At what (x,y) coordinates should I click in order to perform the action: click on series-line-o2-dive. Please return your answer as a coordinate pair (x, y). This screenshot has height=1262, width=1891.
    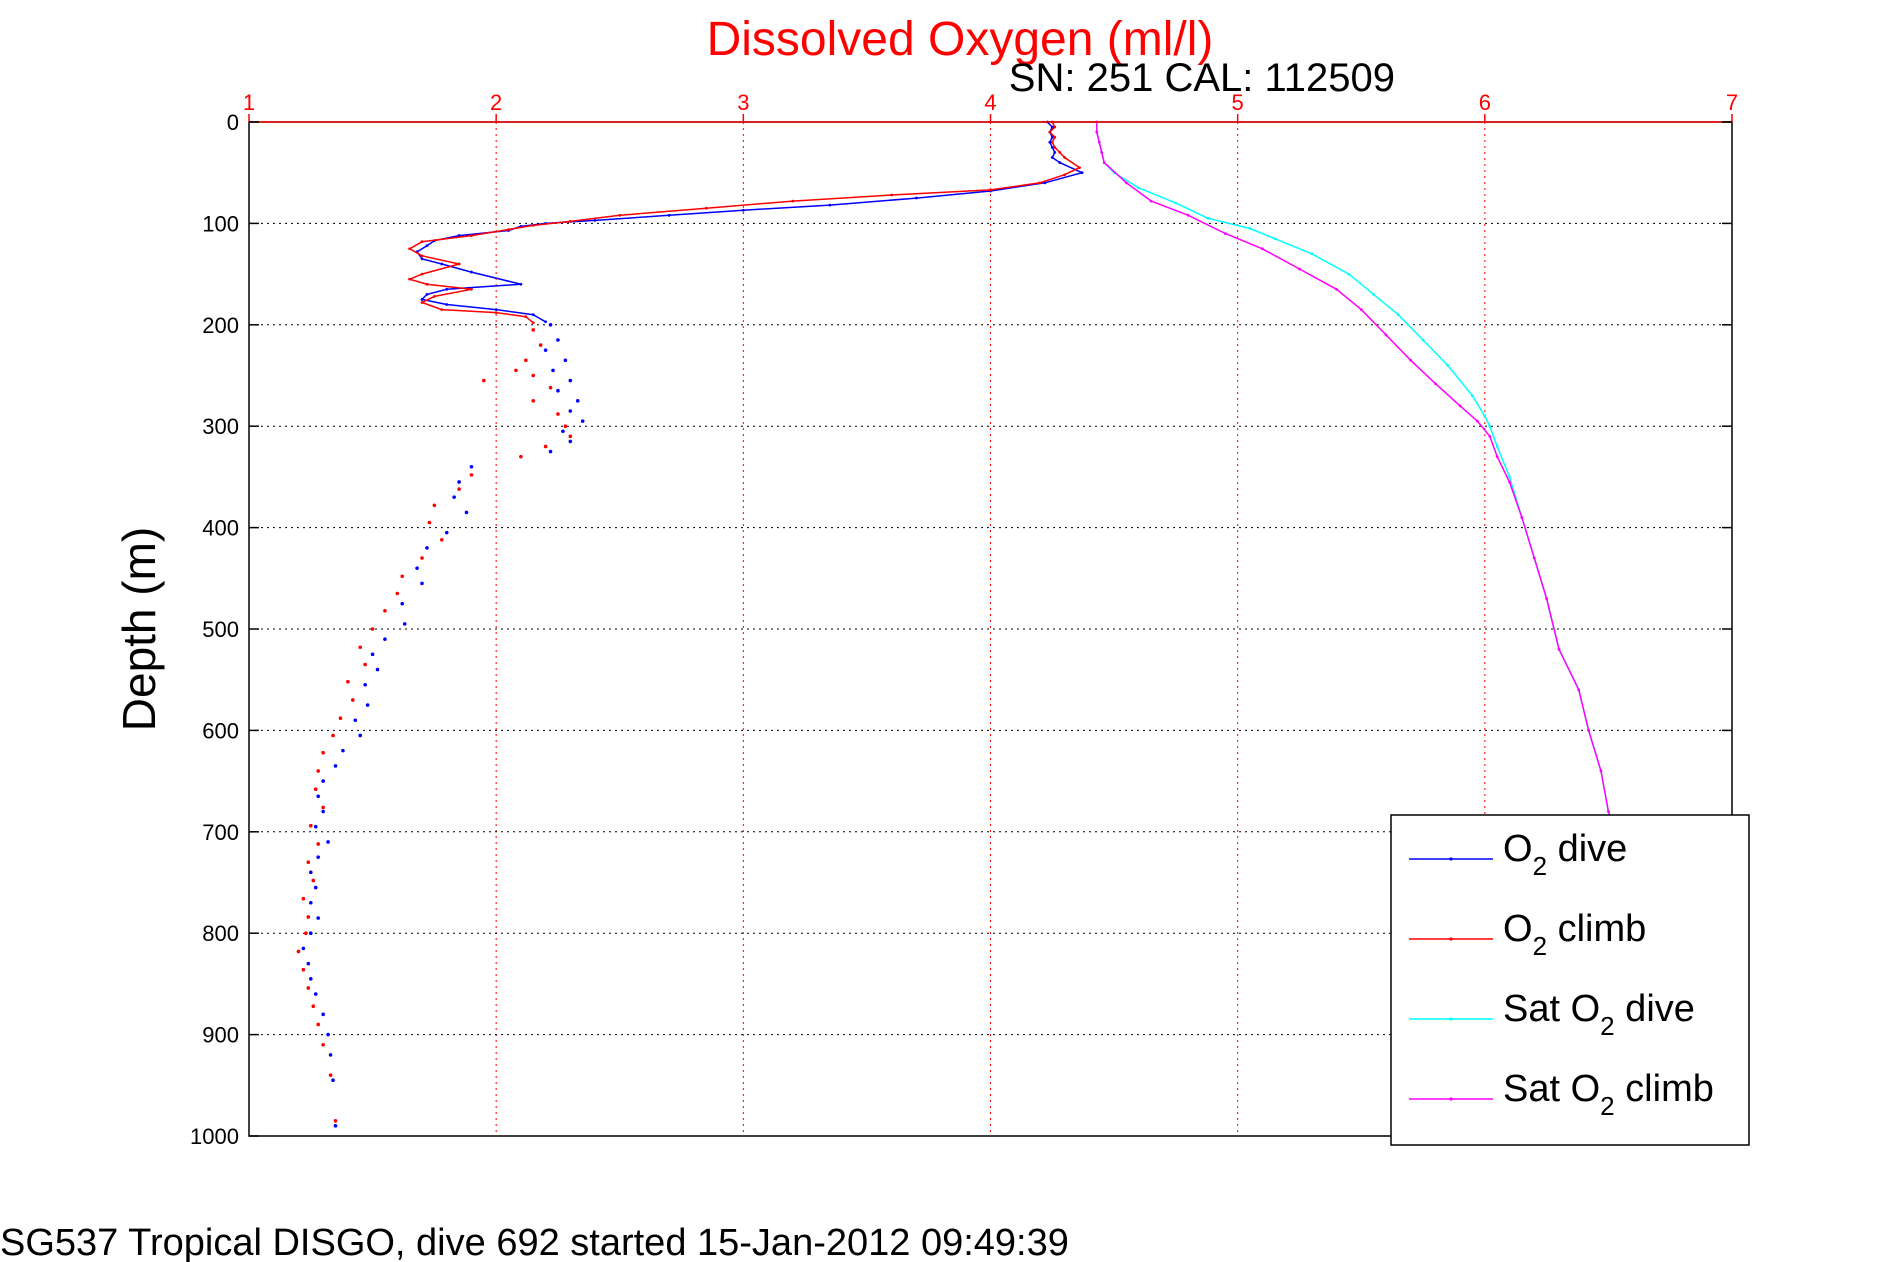
    Looking at the image, I should click on (750, 222).